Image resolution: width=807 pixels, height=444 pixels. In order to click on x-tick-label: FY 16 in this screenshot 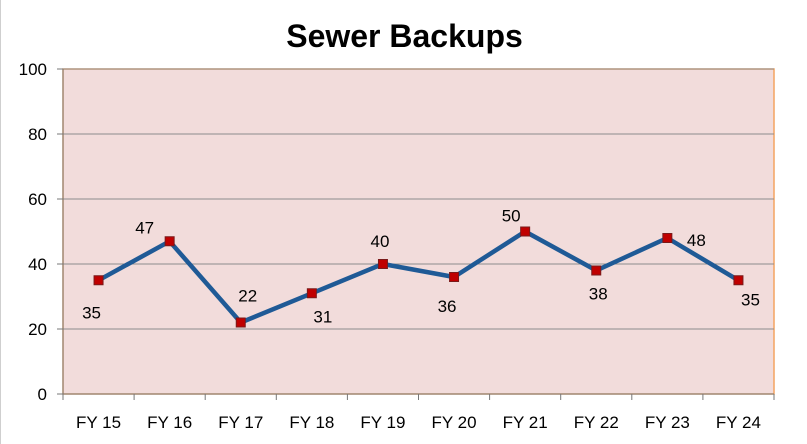, I will do `click(169, 422)`.